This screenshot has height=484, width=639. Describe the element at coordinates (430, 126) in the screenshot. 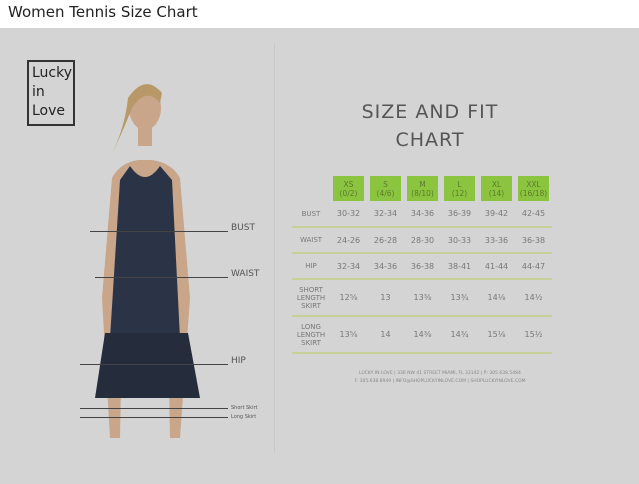

I see `chart-heading: SIZE AND FIT CHART` at that location.